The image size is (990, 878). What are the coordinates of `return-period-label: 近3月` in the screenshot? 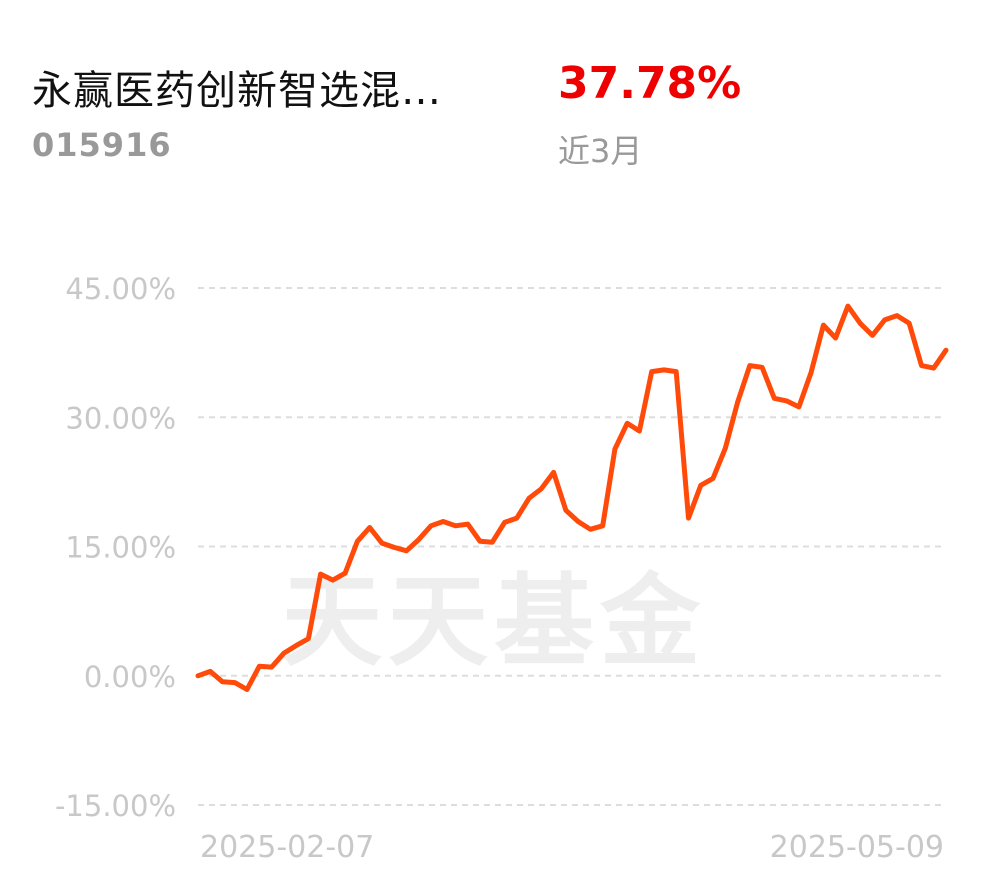 It's located at (600, 151).